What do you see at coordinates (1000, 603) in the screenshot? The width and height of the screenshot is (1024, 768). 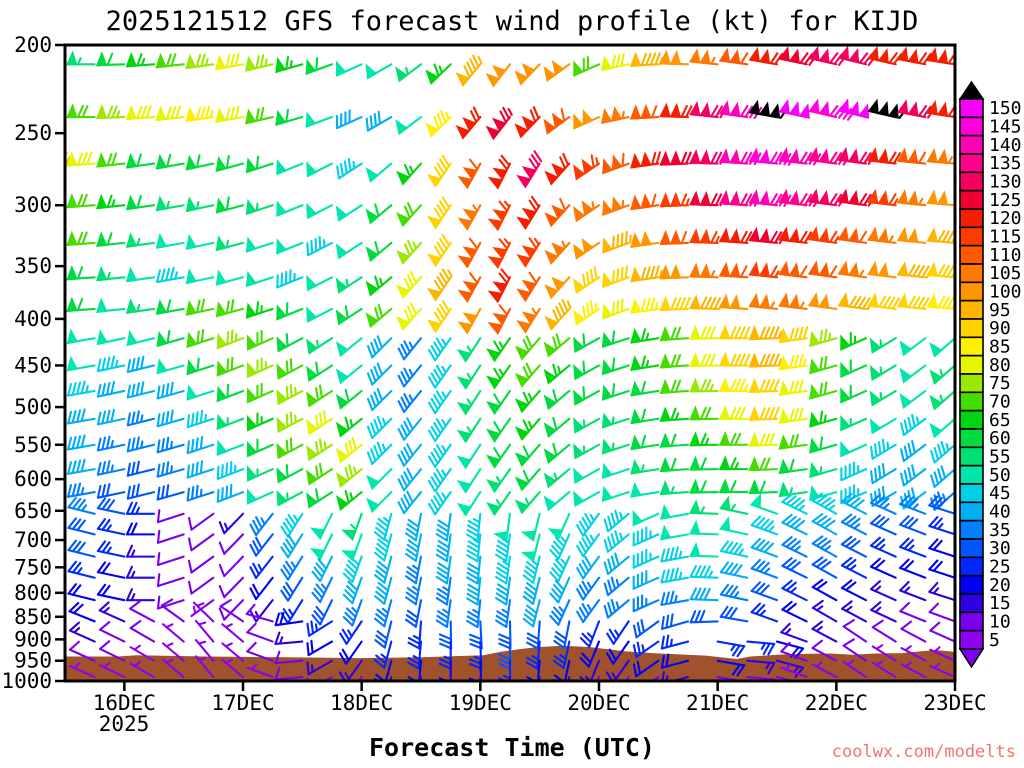 I see `colorbar-tick-label: 15` at bounding box center [1000, 603].